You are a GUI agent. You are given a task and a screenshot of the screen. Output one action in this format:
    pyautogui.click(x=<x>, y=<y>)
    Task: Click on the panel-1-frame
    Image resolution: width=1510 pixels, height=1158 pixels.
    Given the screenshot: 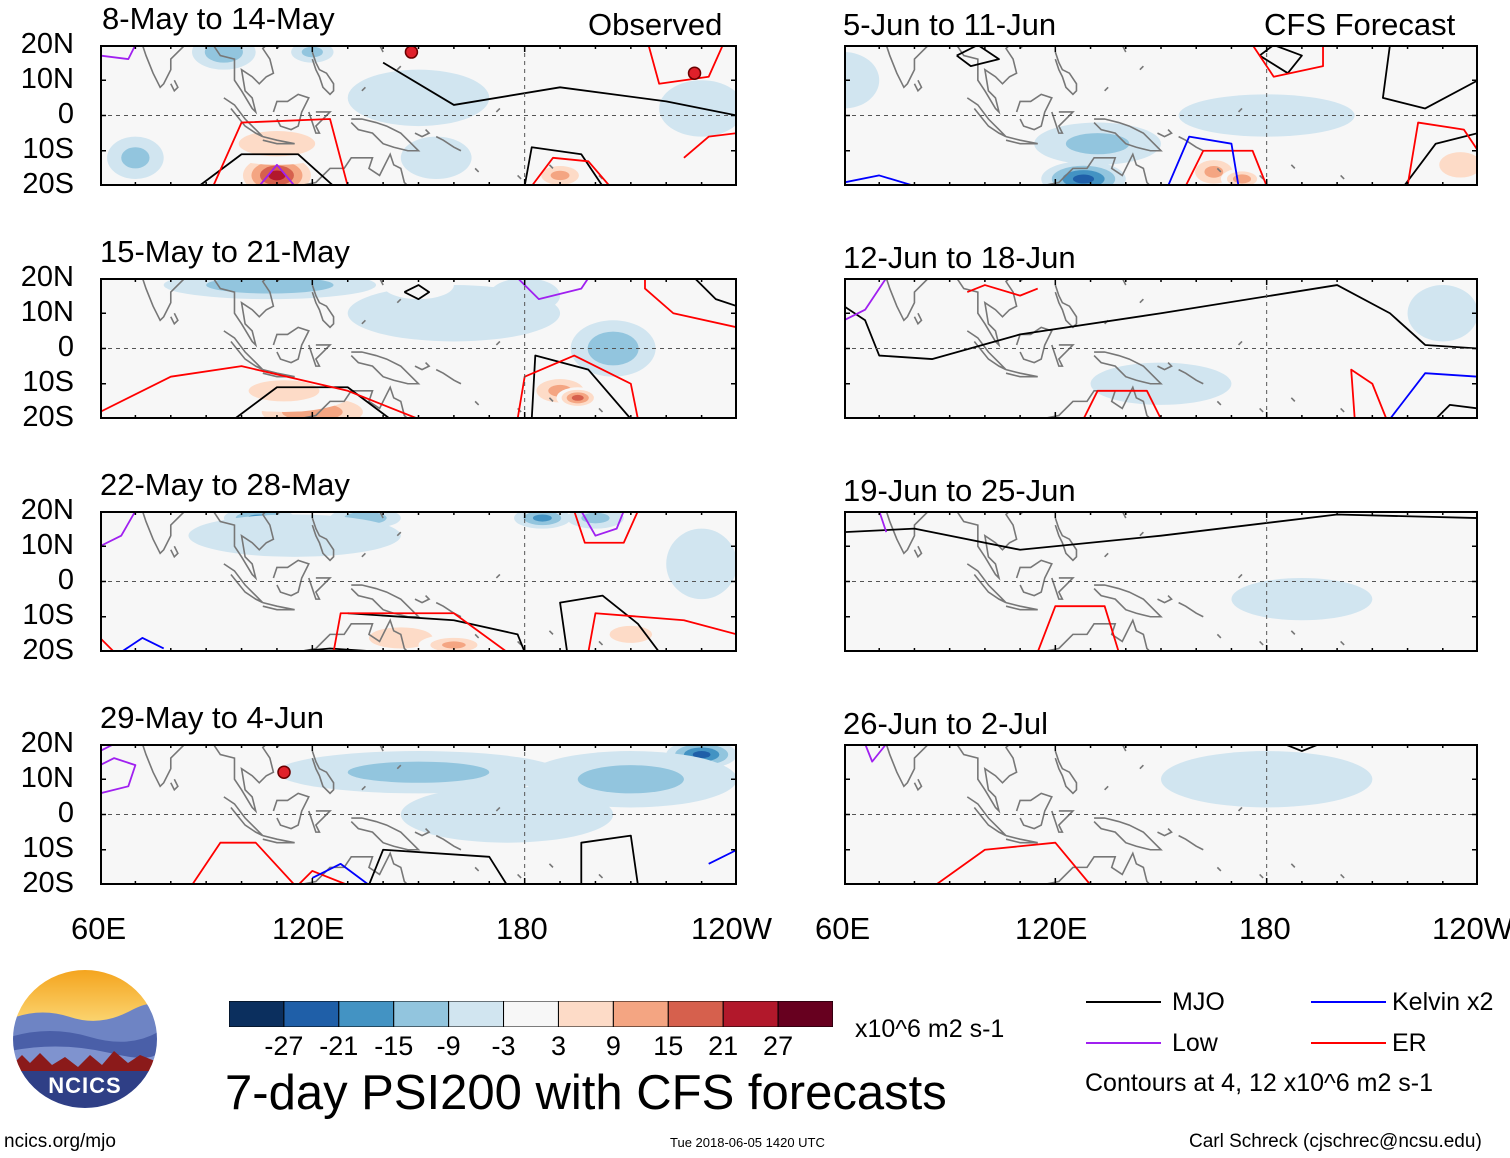 What is the action you would take?
    pyautogui.click(x=1161, y=115)
    